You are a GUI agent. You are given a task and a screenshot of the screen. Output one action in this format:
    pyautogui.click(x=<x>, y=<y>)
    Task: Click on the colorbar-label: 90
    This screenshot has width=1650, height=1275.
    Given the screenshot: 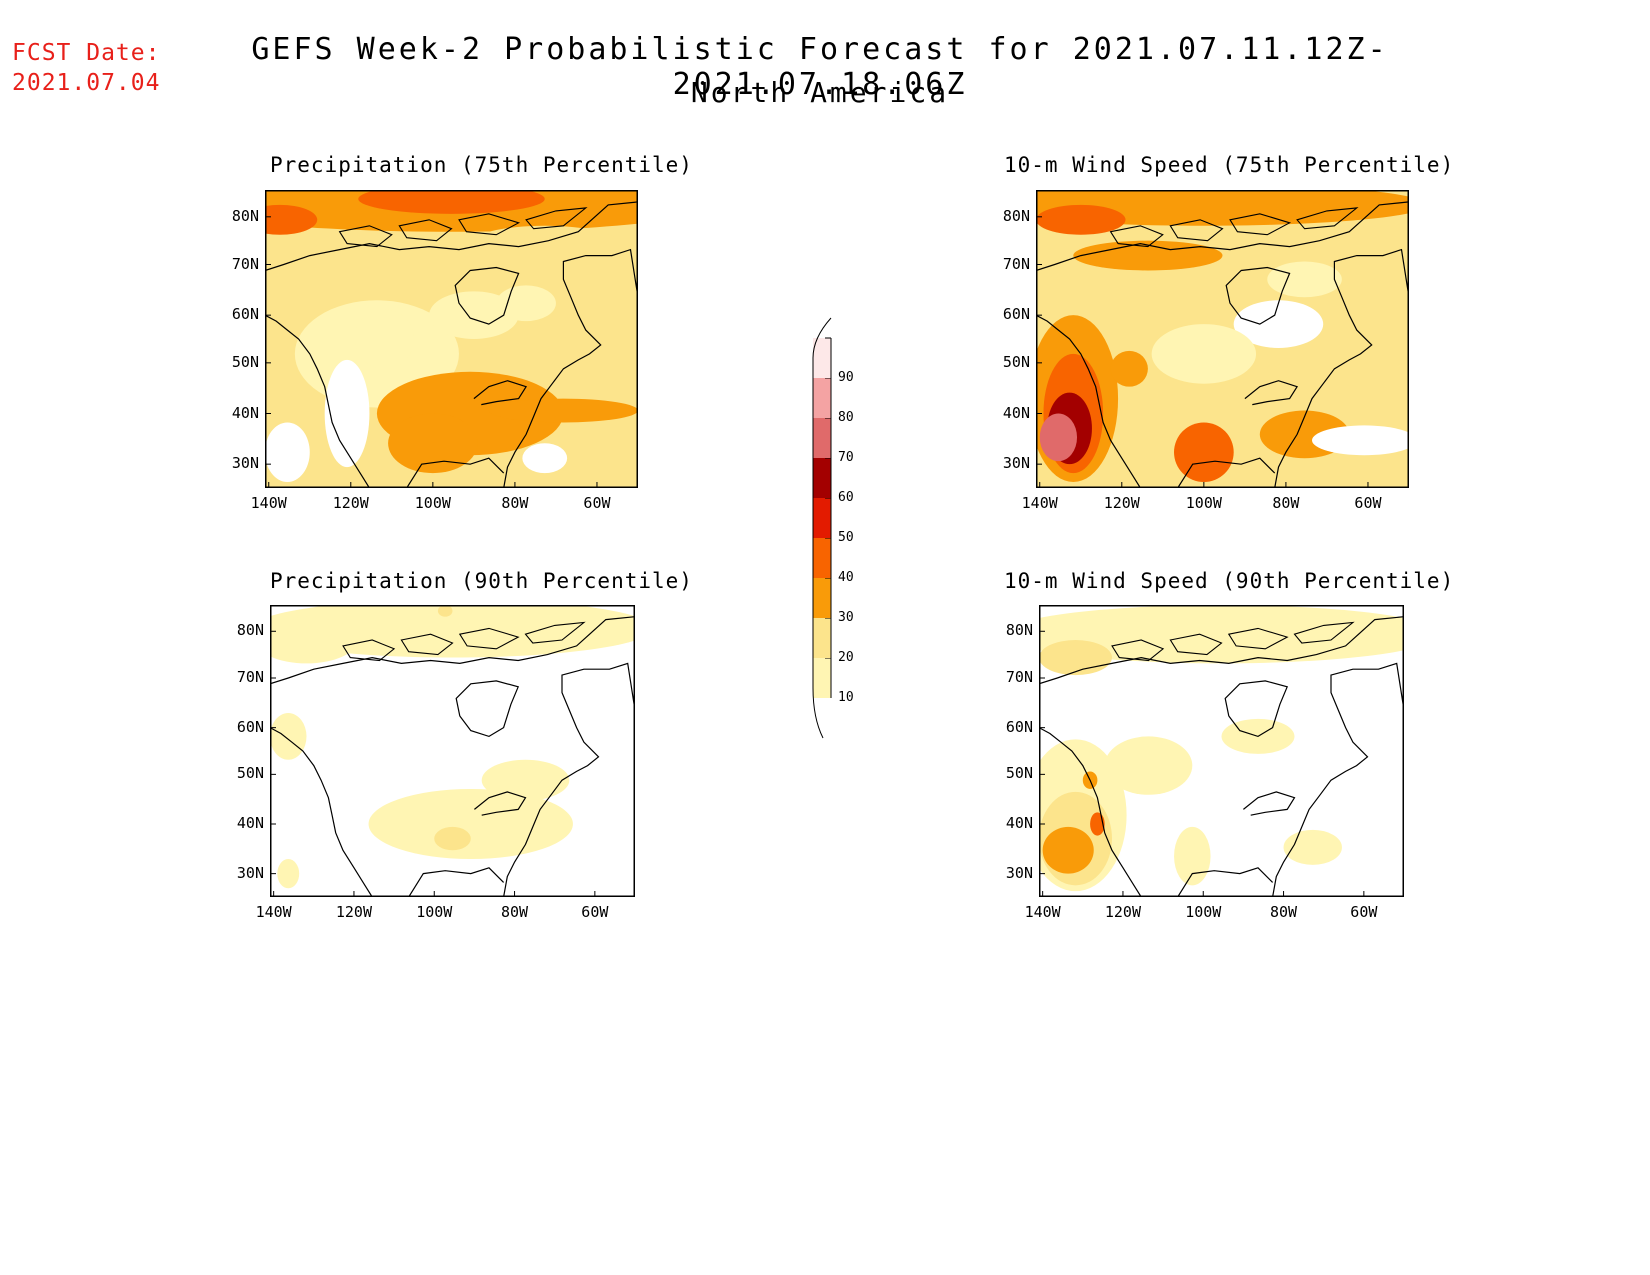 What is the action you would take?
    pyautogui.click(x=846, y=377)
    